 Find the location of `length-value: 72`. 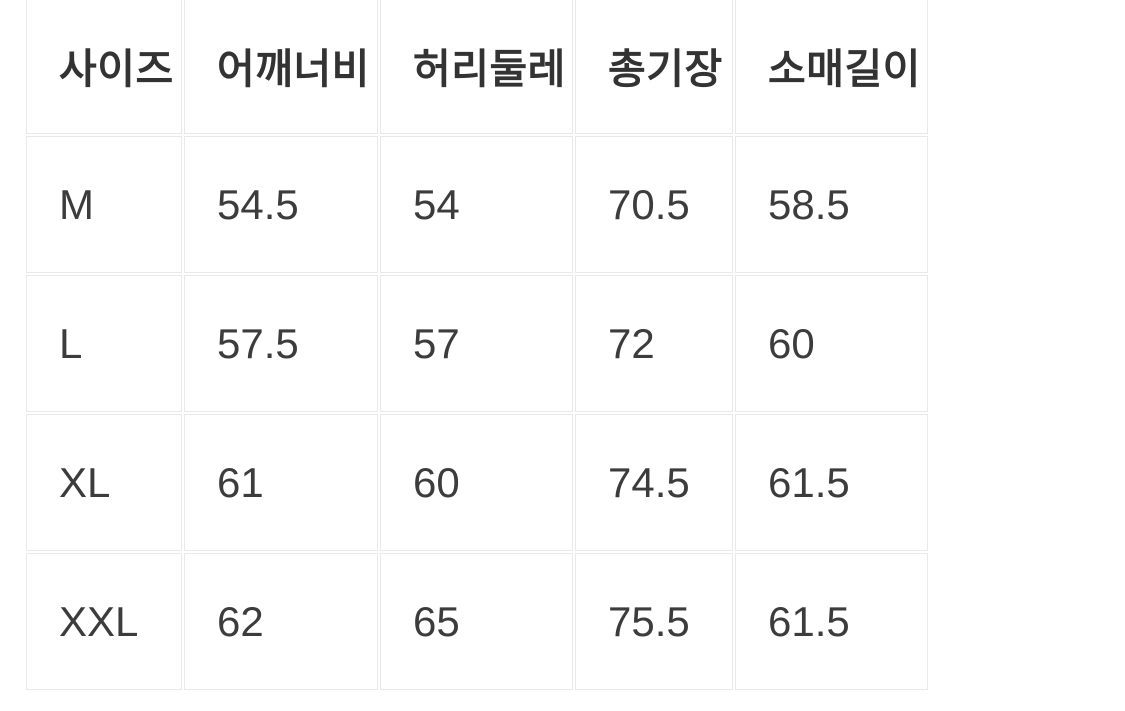

length-value: 72 is located at coordinates (654, 343).